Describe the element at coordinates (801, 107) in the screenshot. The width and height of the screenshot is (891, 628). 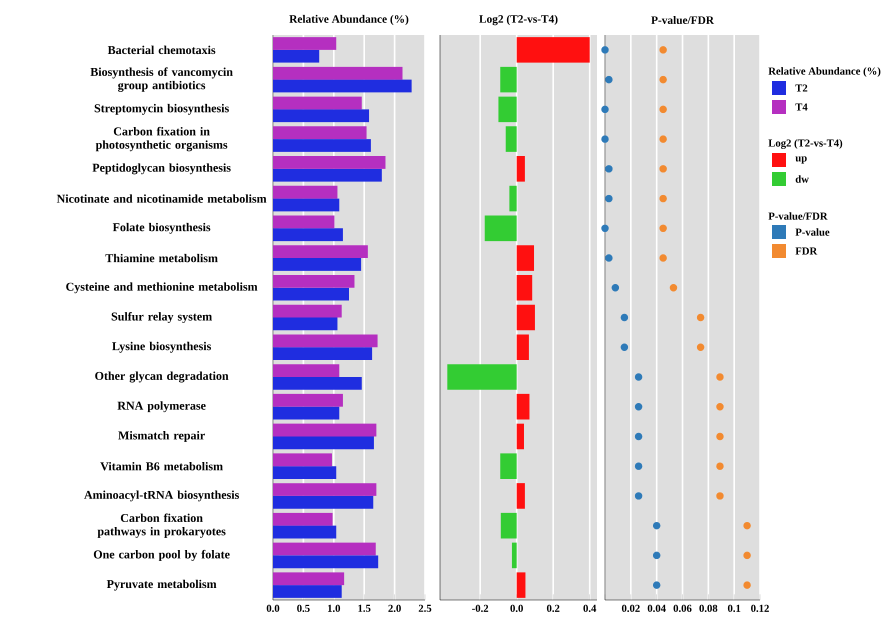
I see `legend-label: T4` at that location.